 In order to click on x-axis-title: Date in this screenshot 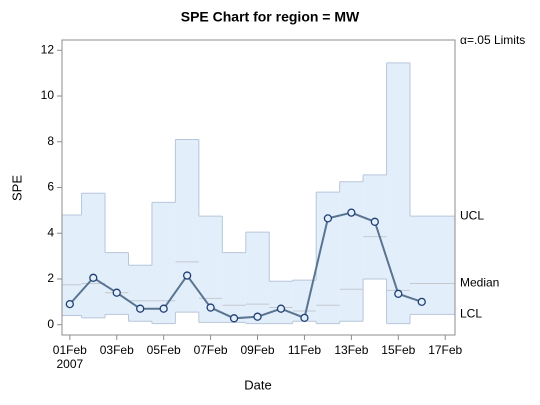, I will do `click(257, 384)`.